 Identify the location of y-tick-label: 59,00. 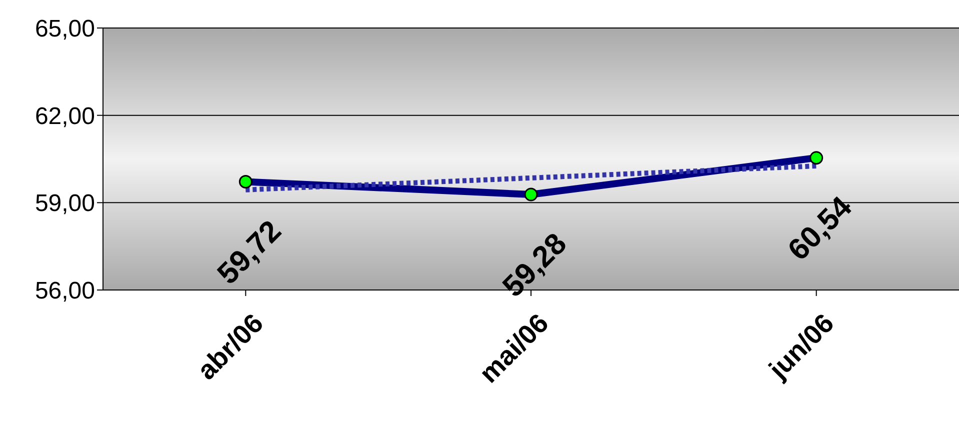
(64, 204).